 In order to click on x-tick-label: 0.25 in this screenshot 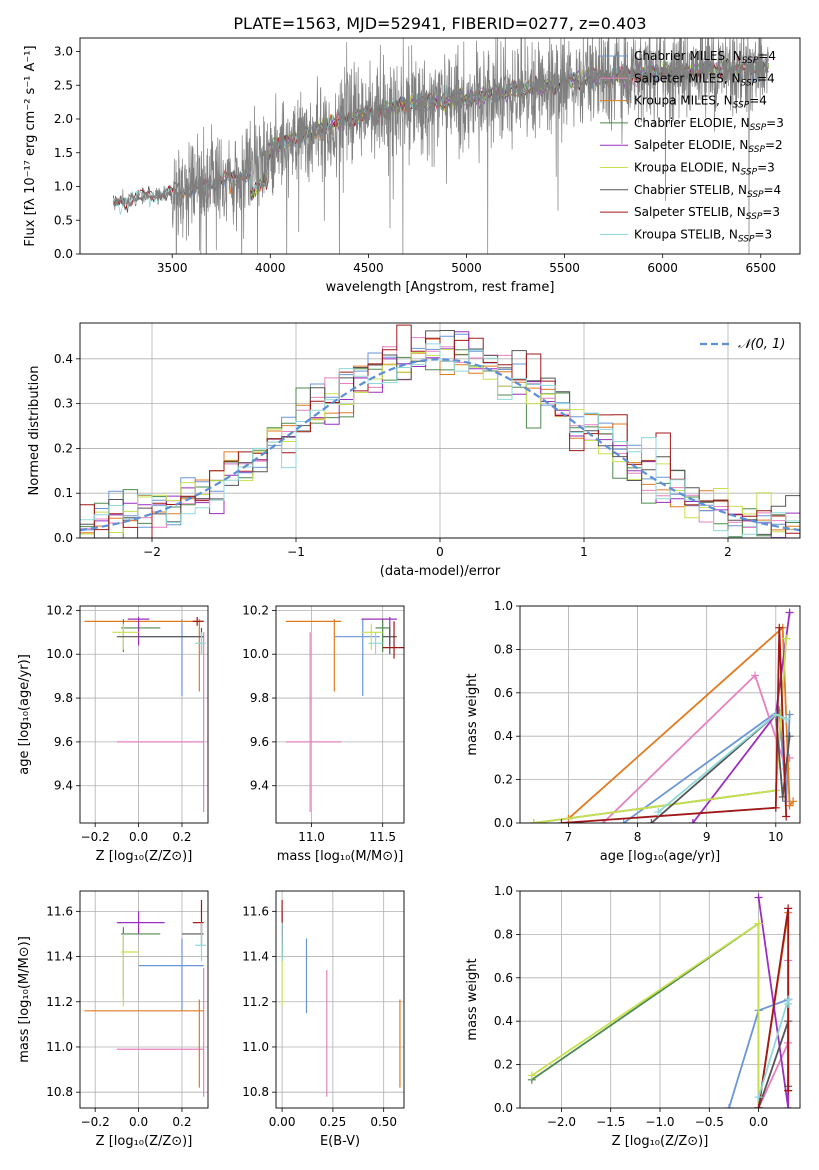, I will do `click(333, 1122)`.